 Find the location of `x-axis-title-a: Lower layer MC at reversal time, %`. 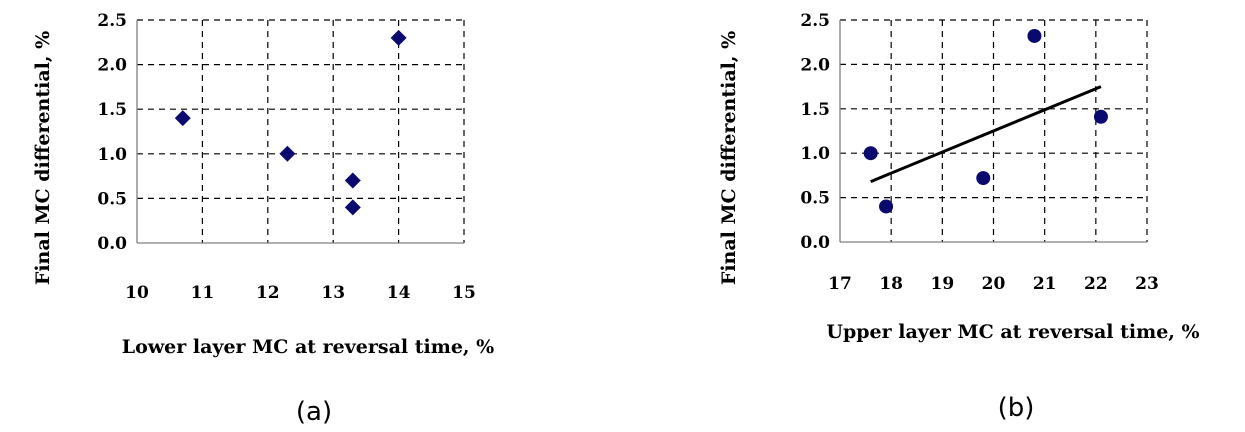

x-axis-title-a: Lower layer MC at reversal time, % is located at coordinates (308, 347).